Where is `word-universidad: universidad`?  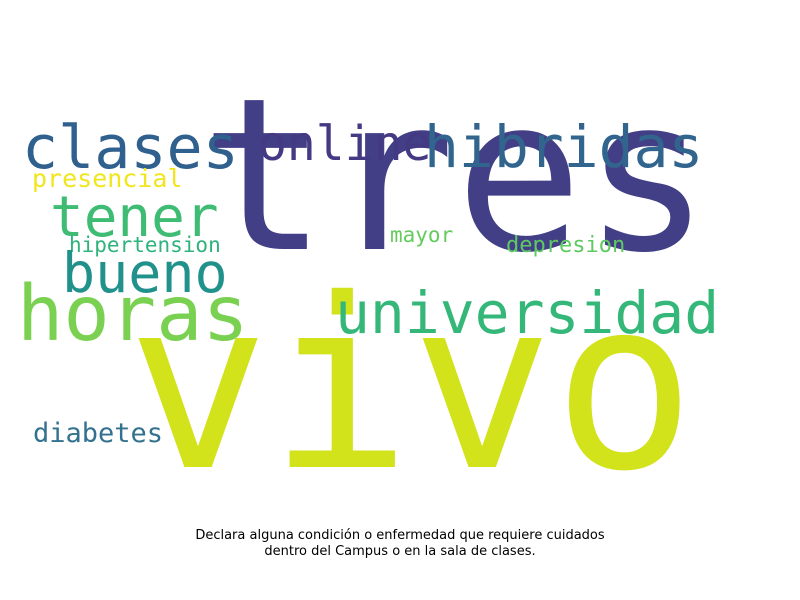
word-universidad: universidad is located at coordinates (527, 313).